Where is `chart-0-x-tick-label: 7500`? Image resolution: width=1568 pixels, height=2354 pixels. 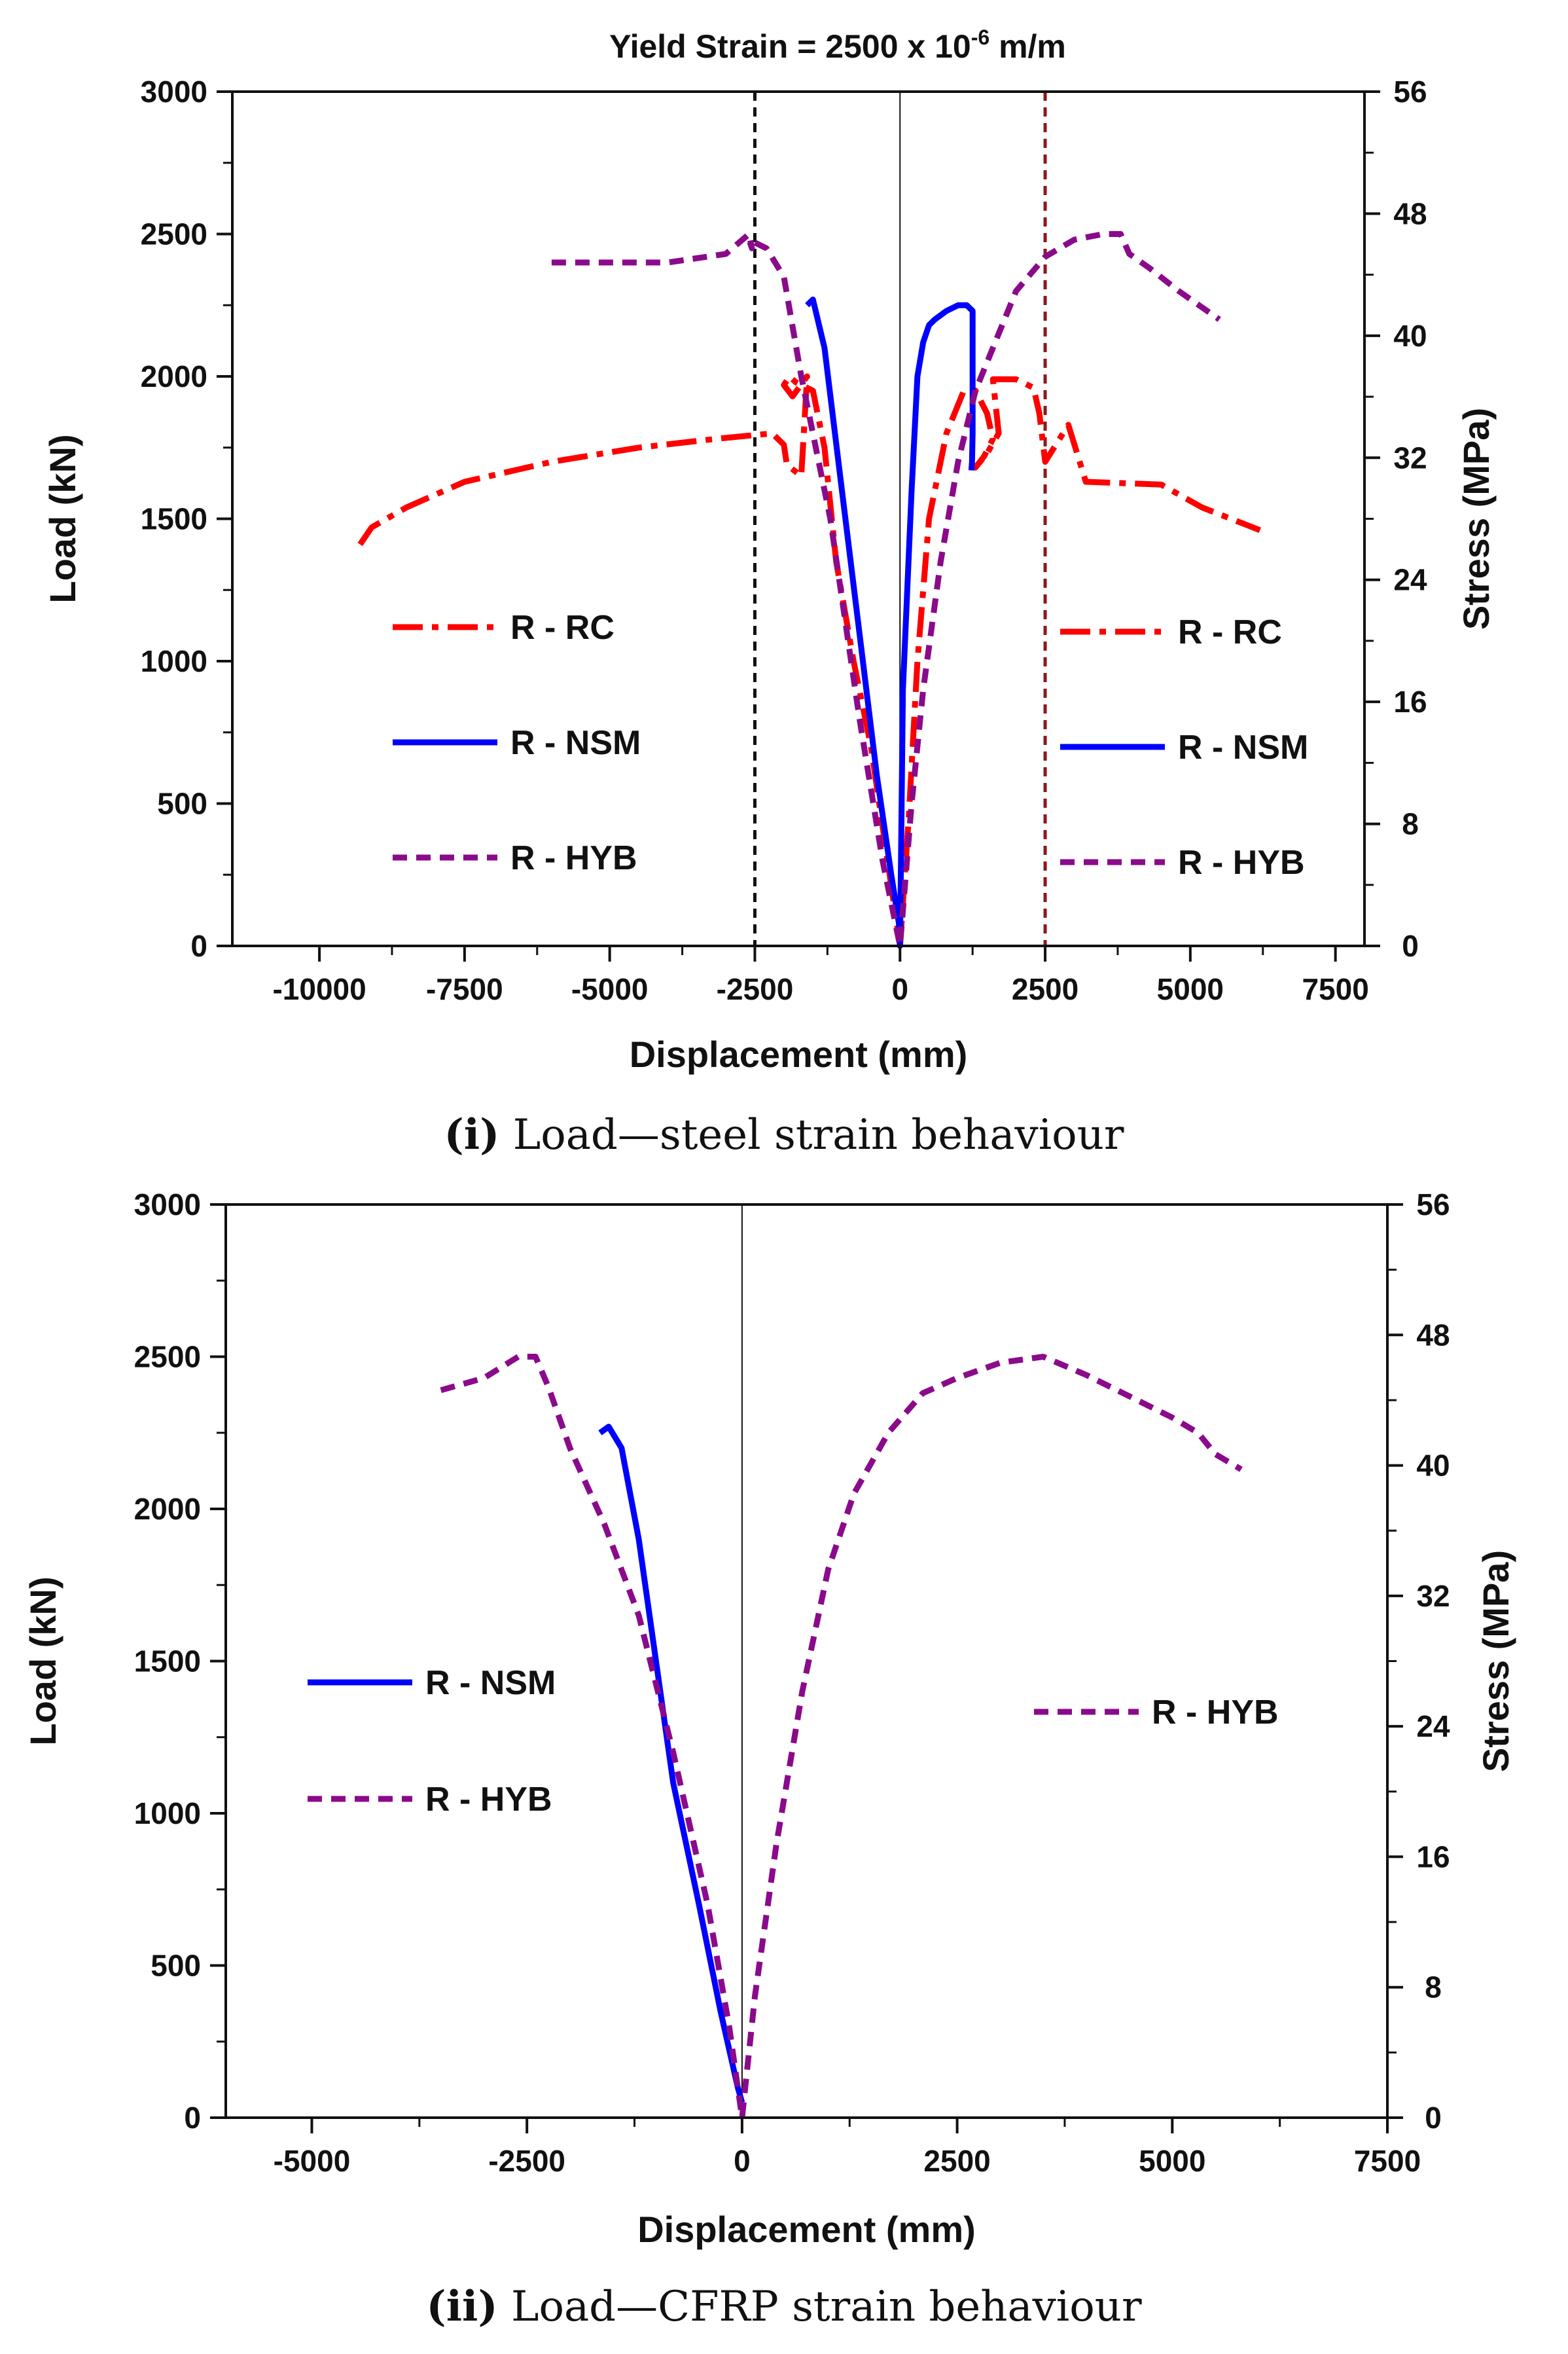 chart-0-x-tick-label: 7500 is located at coordinates (1335, 989).